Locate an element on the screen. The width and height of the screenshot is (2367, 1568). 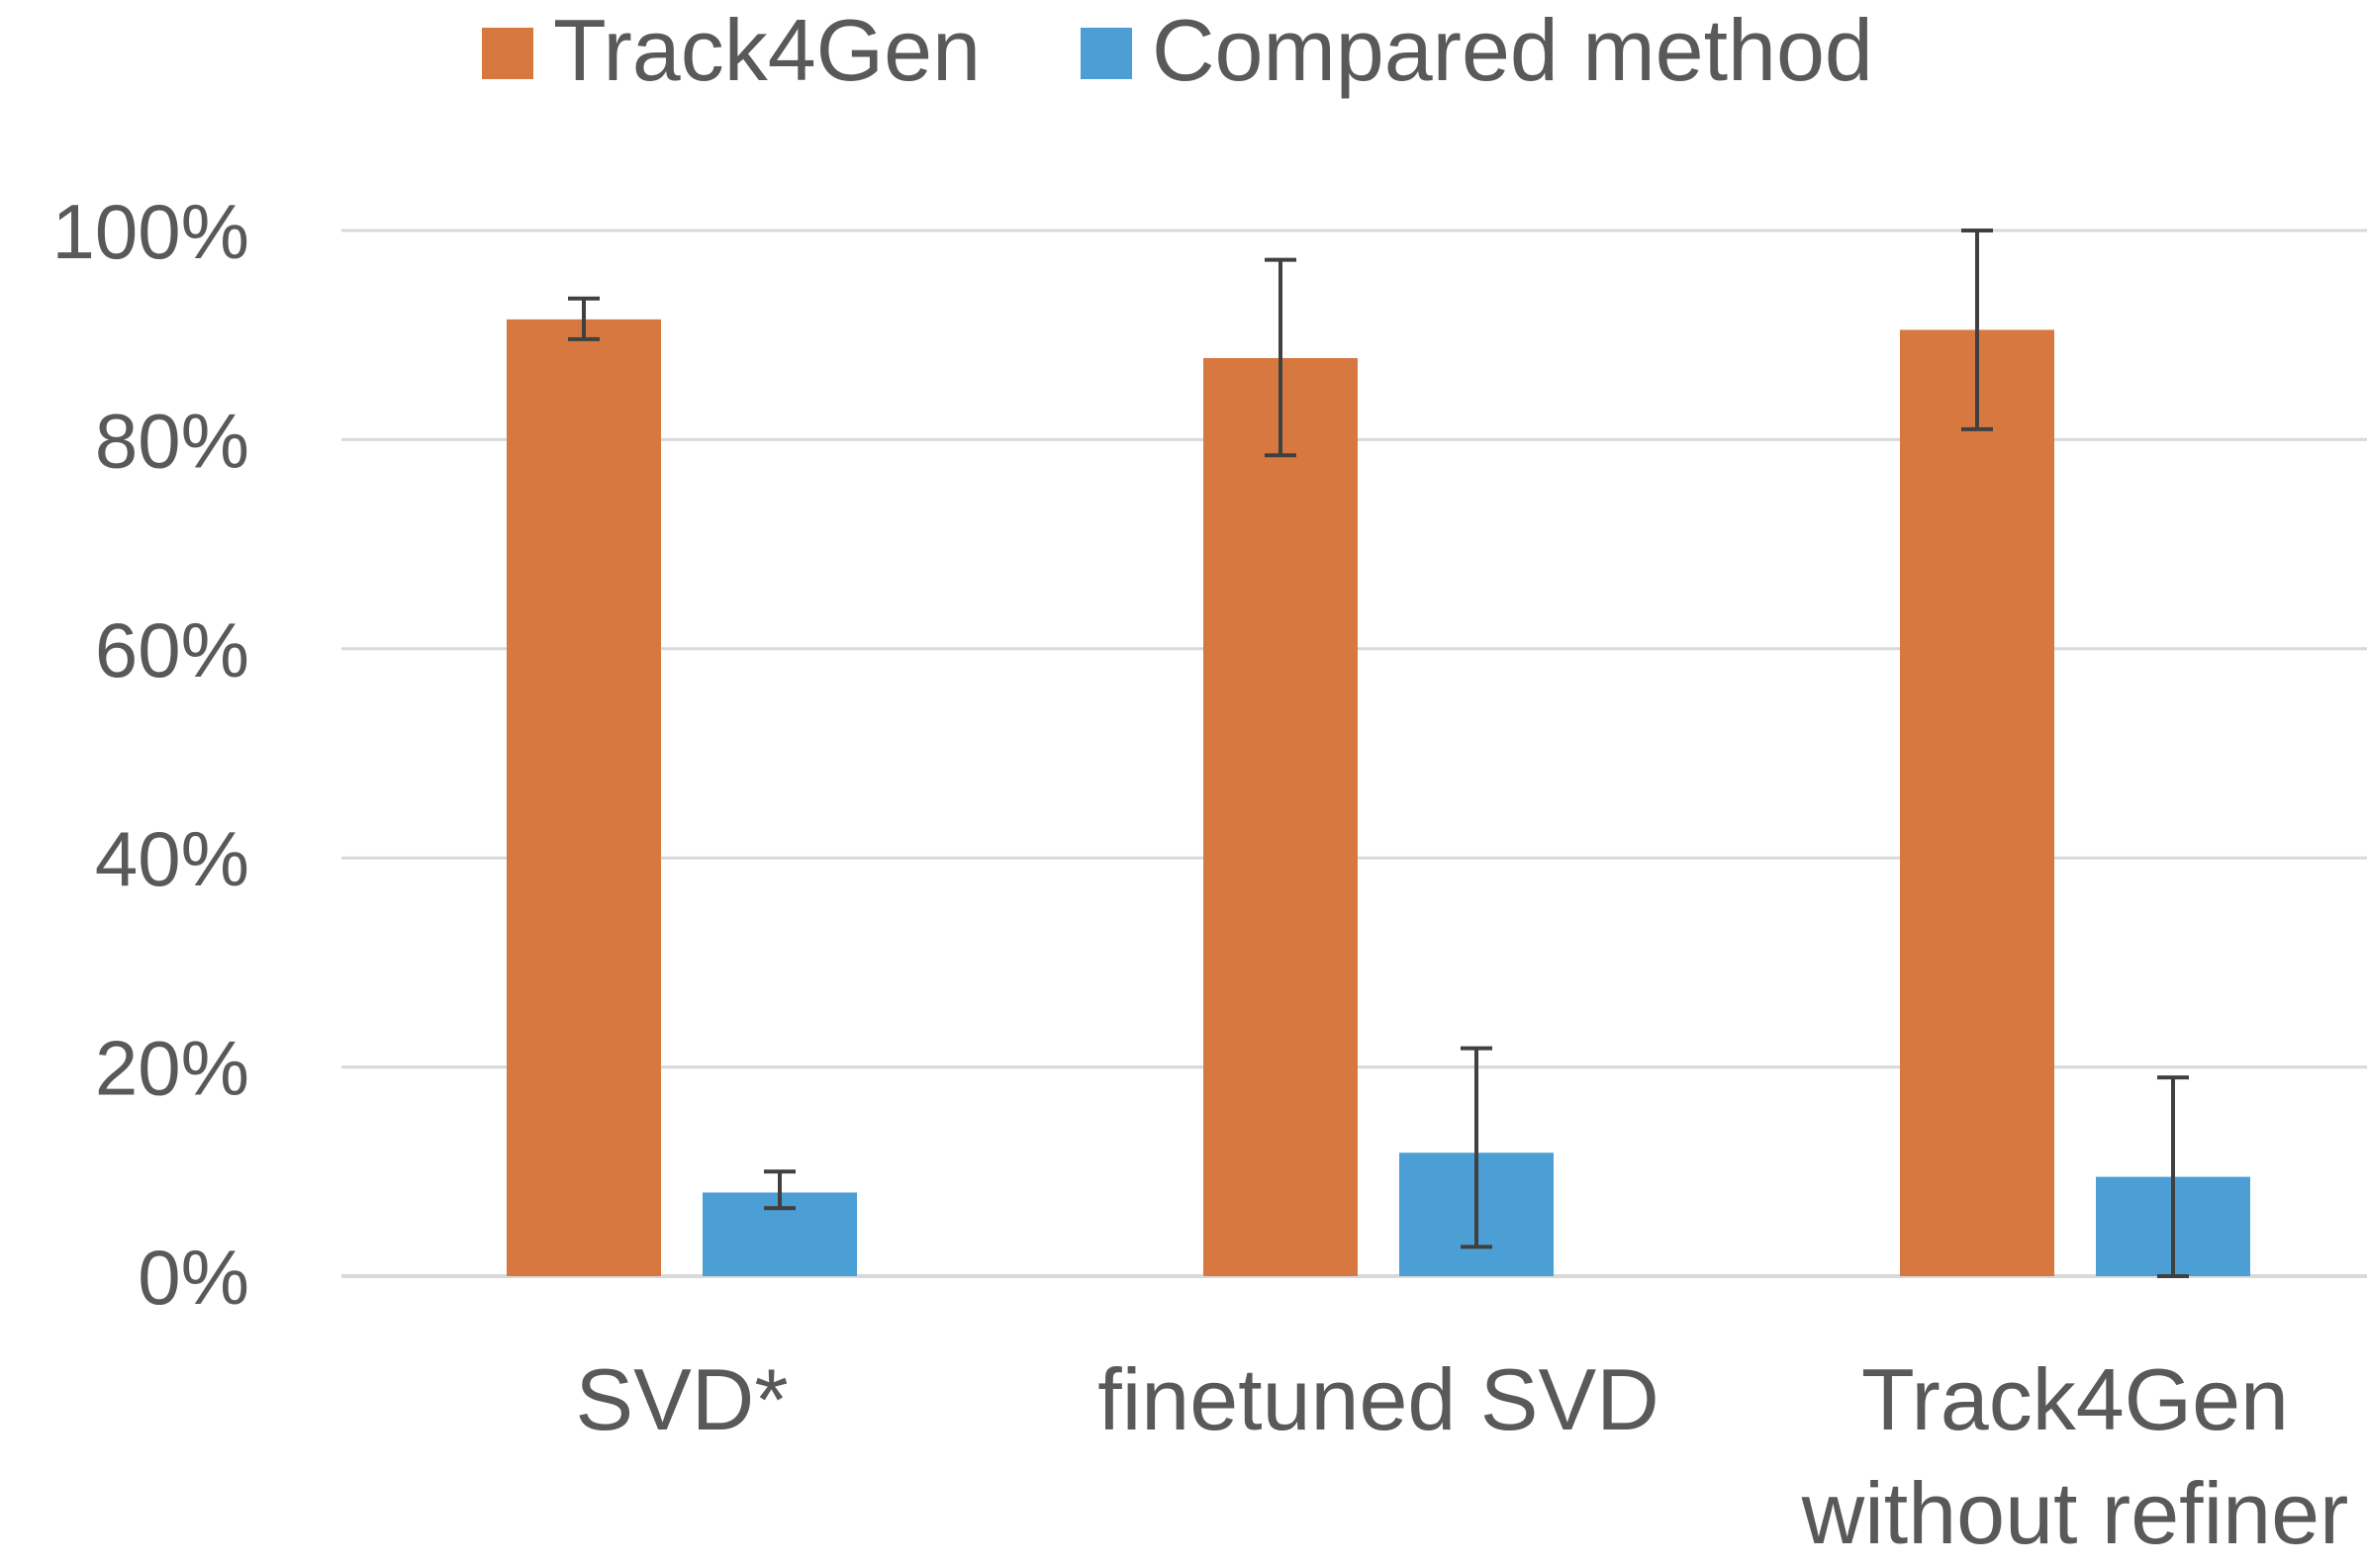
x-category-label: Track4Gen is located at coordinates (2075, 1399).